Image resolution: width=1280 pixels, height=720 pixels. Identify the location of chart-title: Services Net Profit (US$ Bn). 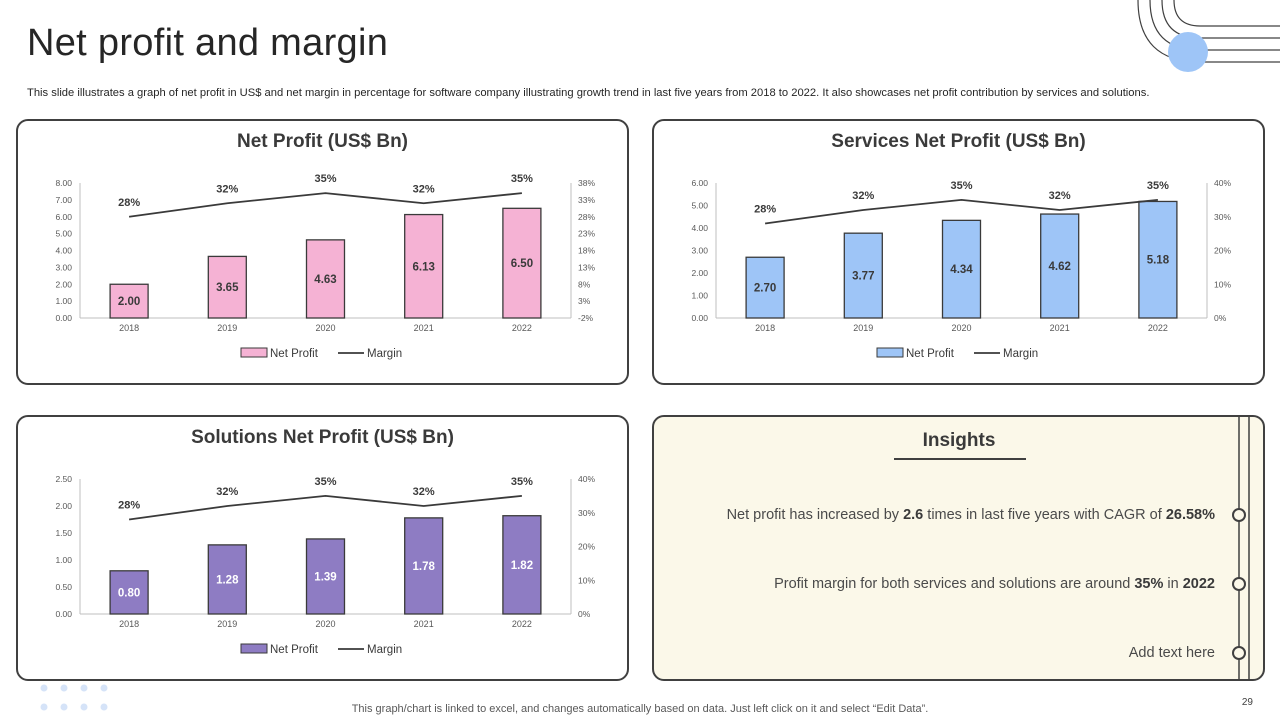
(958, 141).